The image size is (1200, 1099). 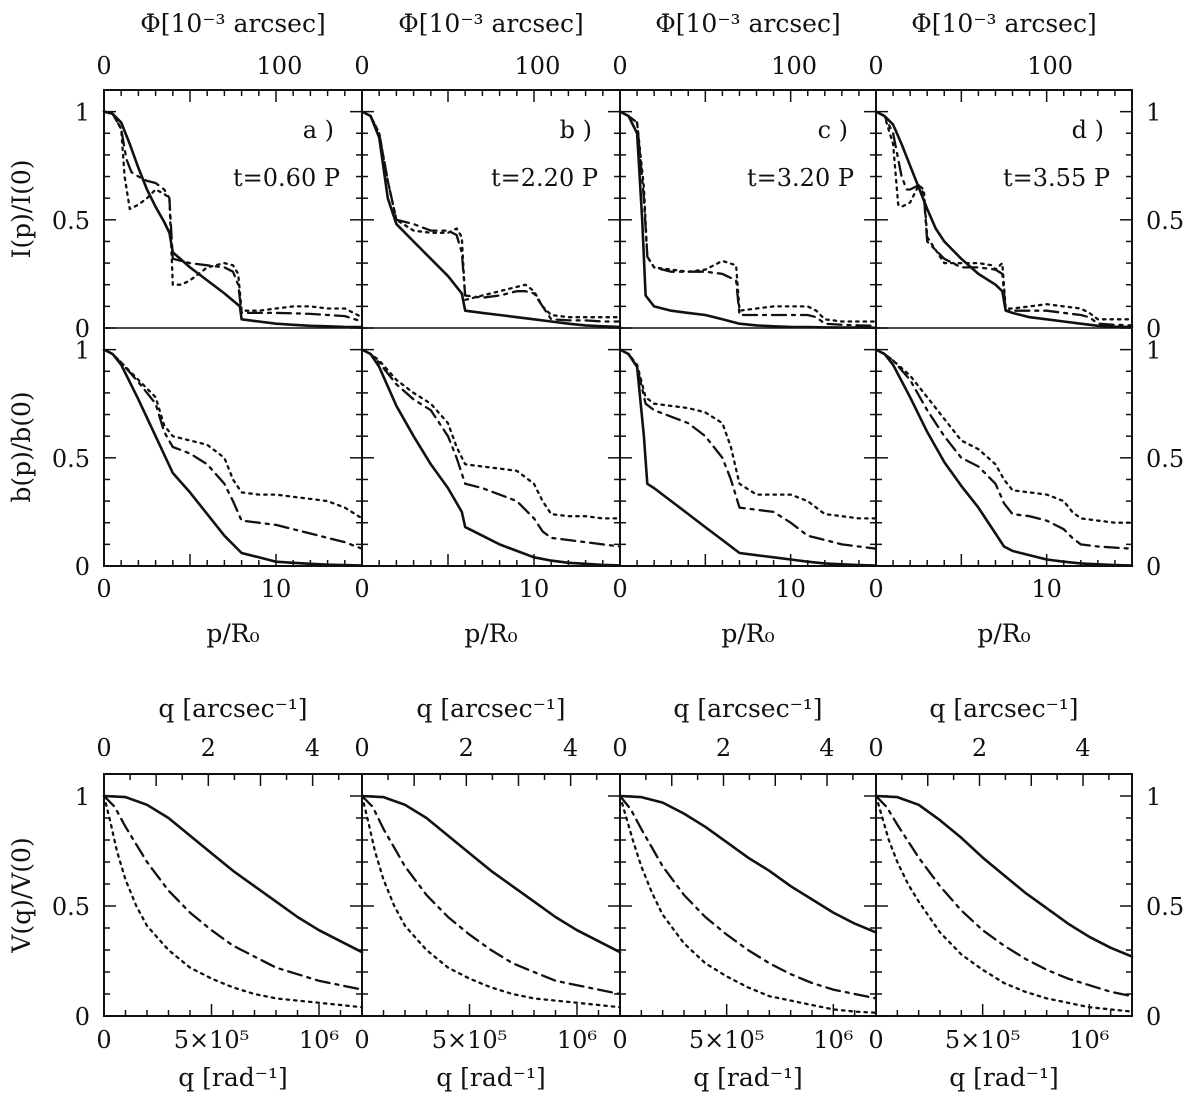 I want to click on intensity-panel-4-dashdot-curve, so click(x=1004, y=218).